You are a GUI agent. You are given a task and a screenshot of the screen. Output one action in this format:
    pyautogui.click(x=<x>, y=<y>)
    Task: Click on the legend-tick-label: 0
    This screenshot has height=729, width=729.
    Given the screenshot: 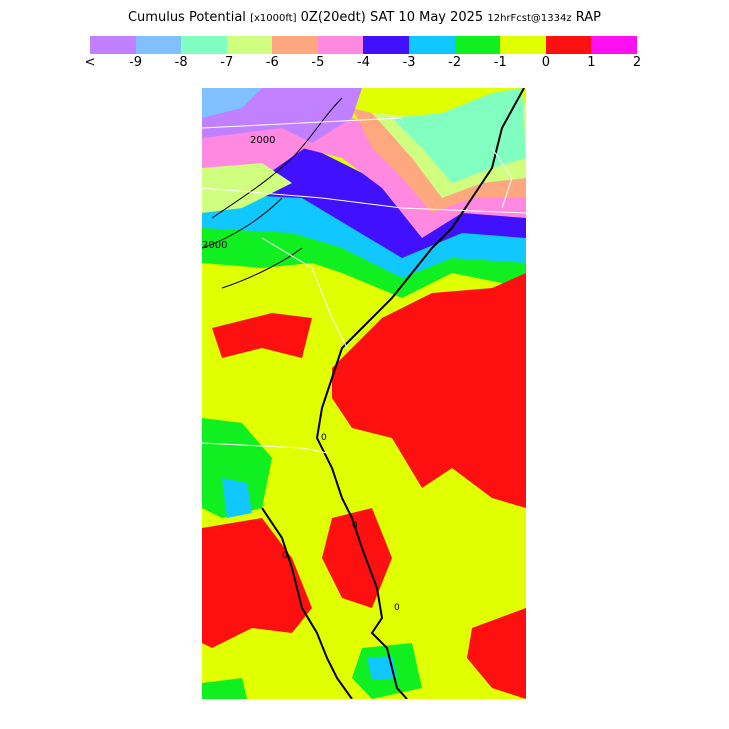 What is the action you would take?
    pyautogui.click(x=545, y=62)
    